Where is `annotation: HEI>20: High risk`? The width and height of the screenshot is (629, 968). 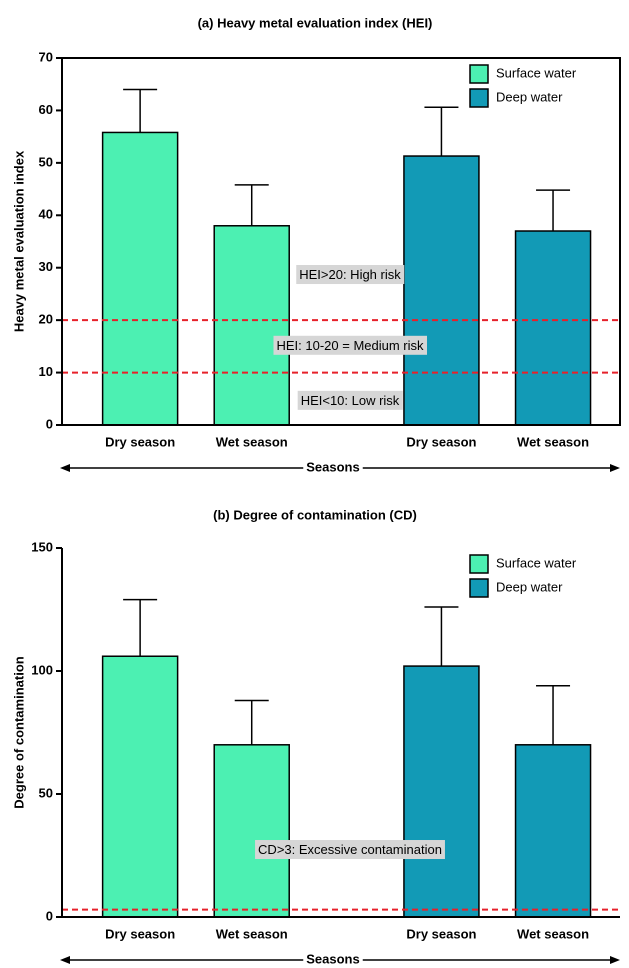
annotation: HEI>20: High risk is located at coordinates (350, 275).